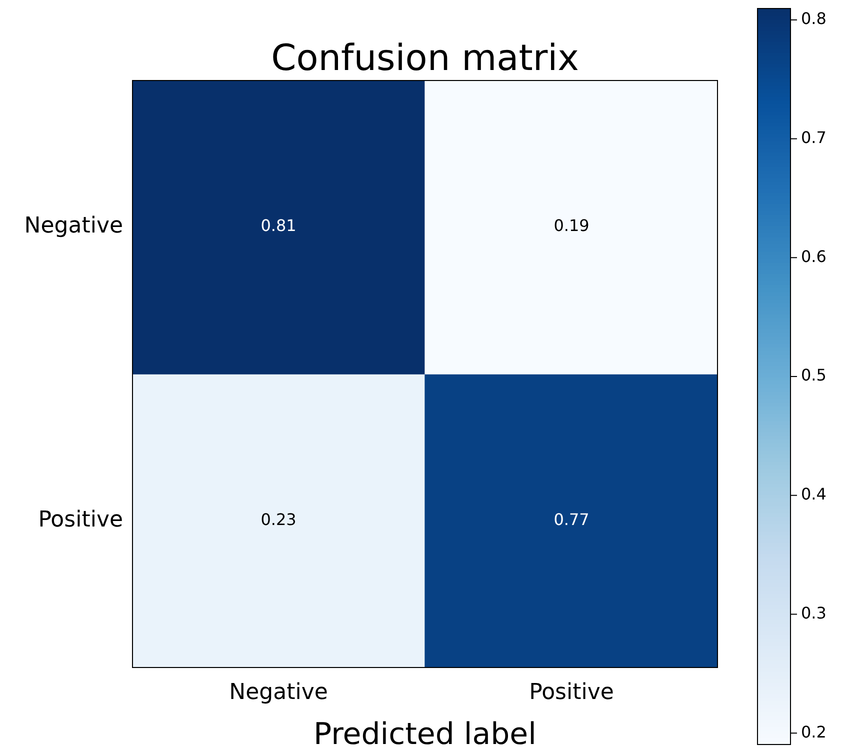 This screenshot has height=754, width=846. Describe the element at coordinates (813, 375) in the screenshot. I see `color-bar-label: 0.5` at that location.